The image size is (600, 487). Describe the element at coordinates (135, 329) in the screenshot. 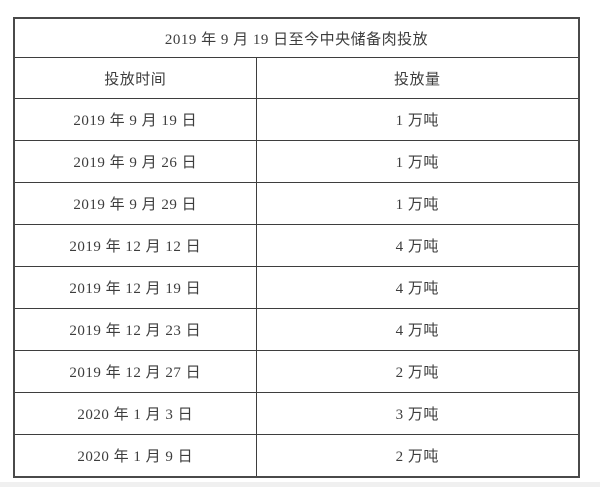

I see `date-cell: 2019 年 12 月 23 日` at that location.